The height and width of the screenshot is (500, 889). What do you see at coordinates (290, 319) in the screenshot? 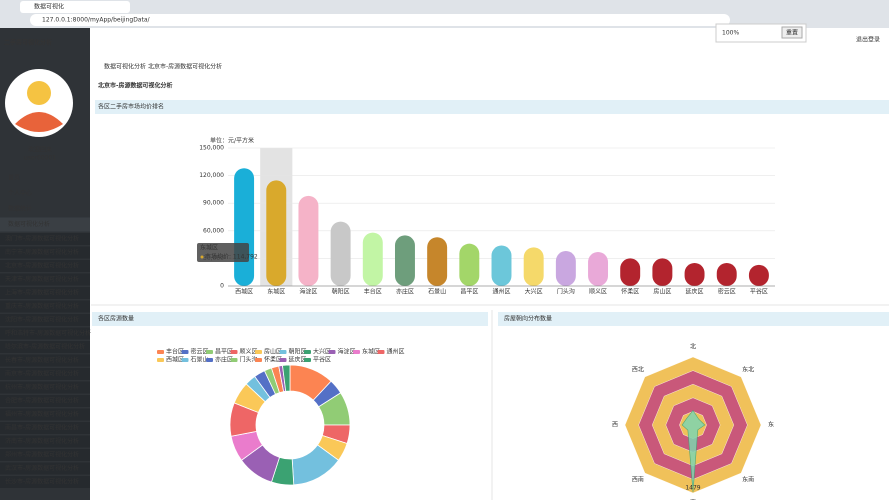
I see `panel-header` at bounding box center [290, 319].